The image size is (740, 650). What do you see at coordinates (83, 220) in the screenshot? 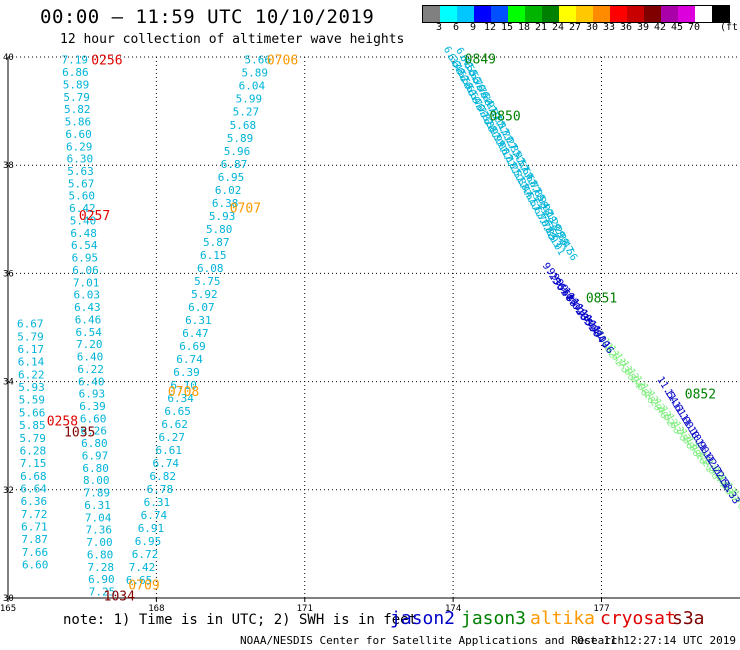
I see `cryosat-swh-value: 5.40` at bounding box center [83, 220].